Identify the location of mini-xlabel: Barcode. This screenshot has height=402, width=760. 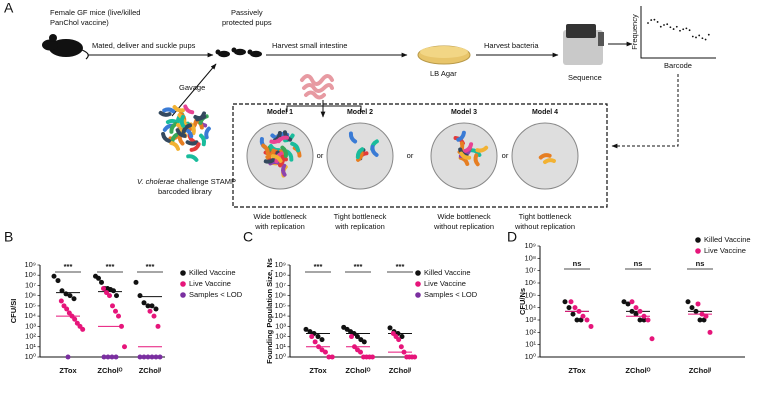
(678, 65).